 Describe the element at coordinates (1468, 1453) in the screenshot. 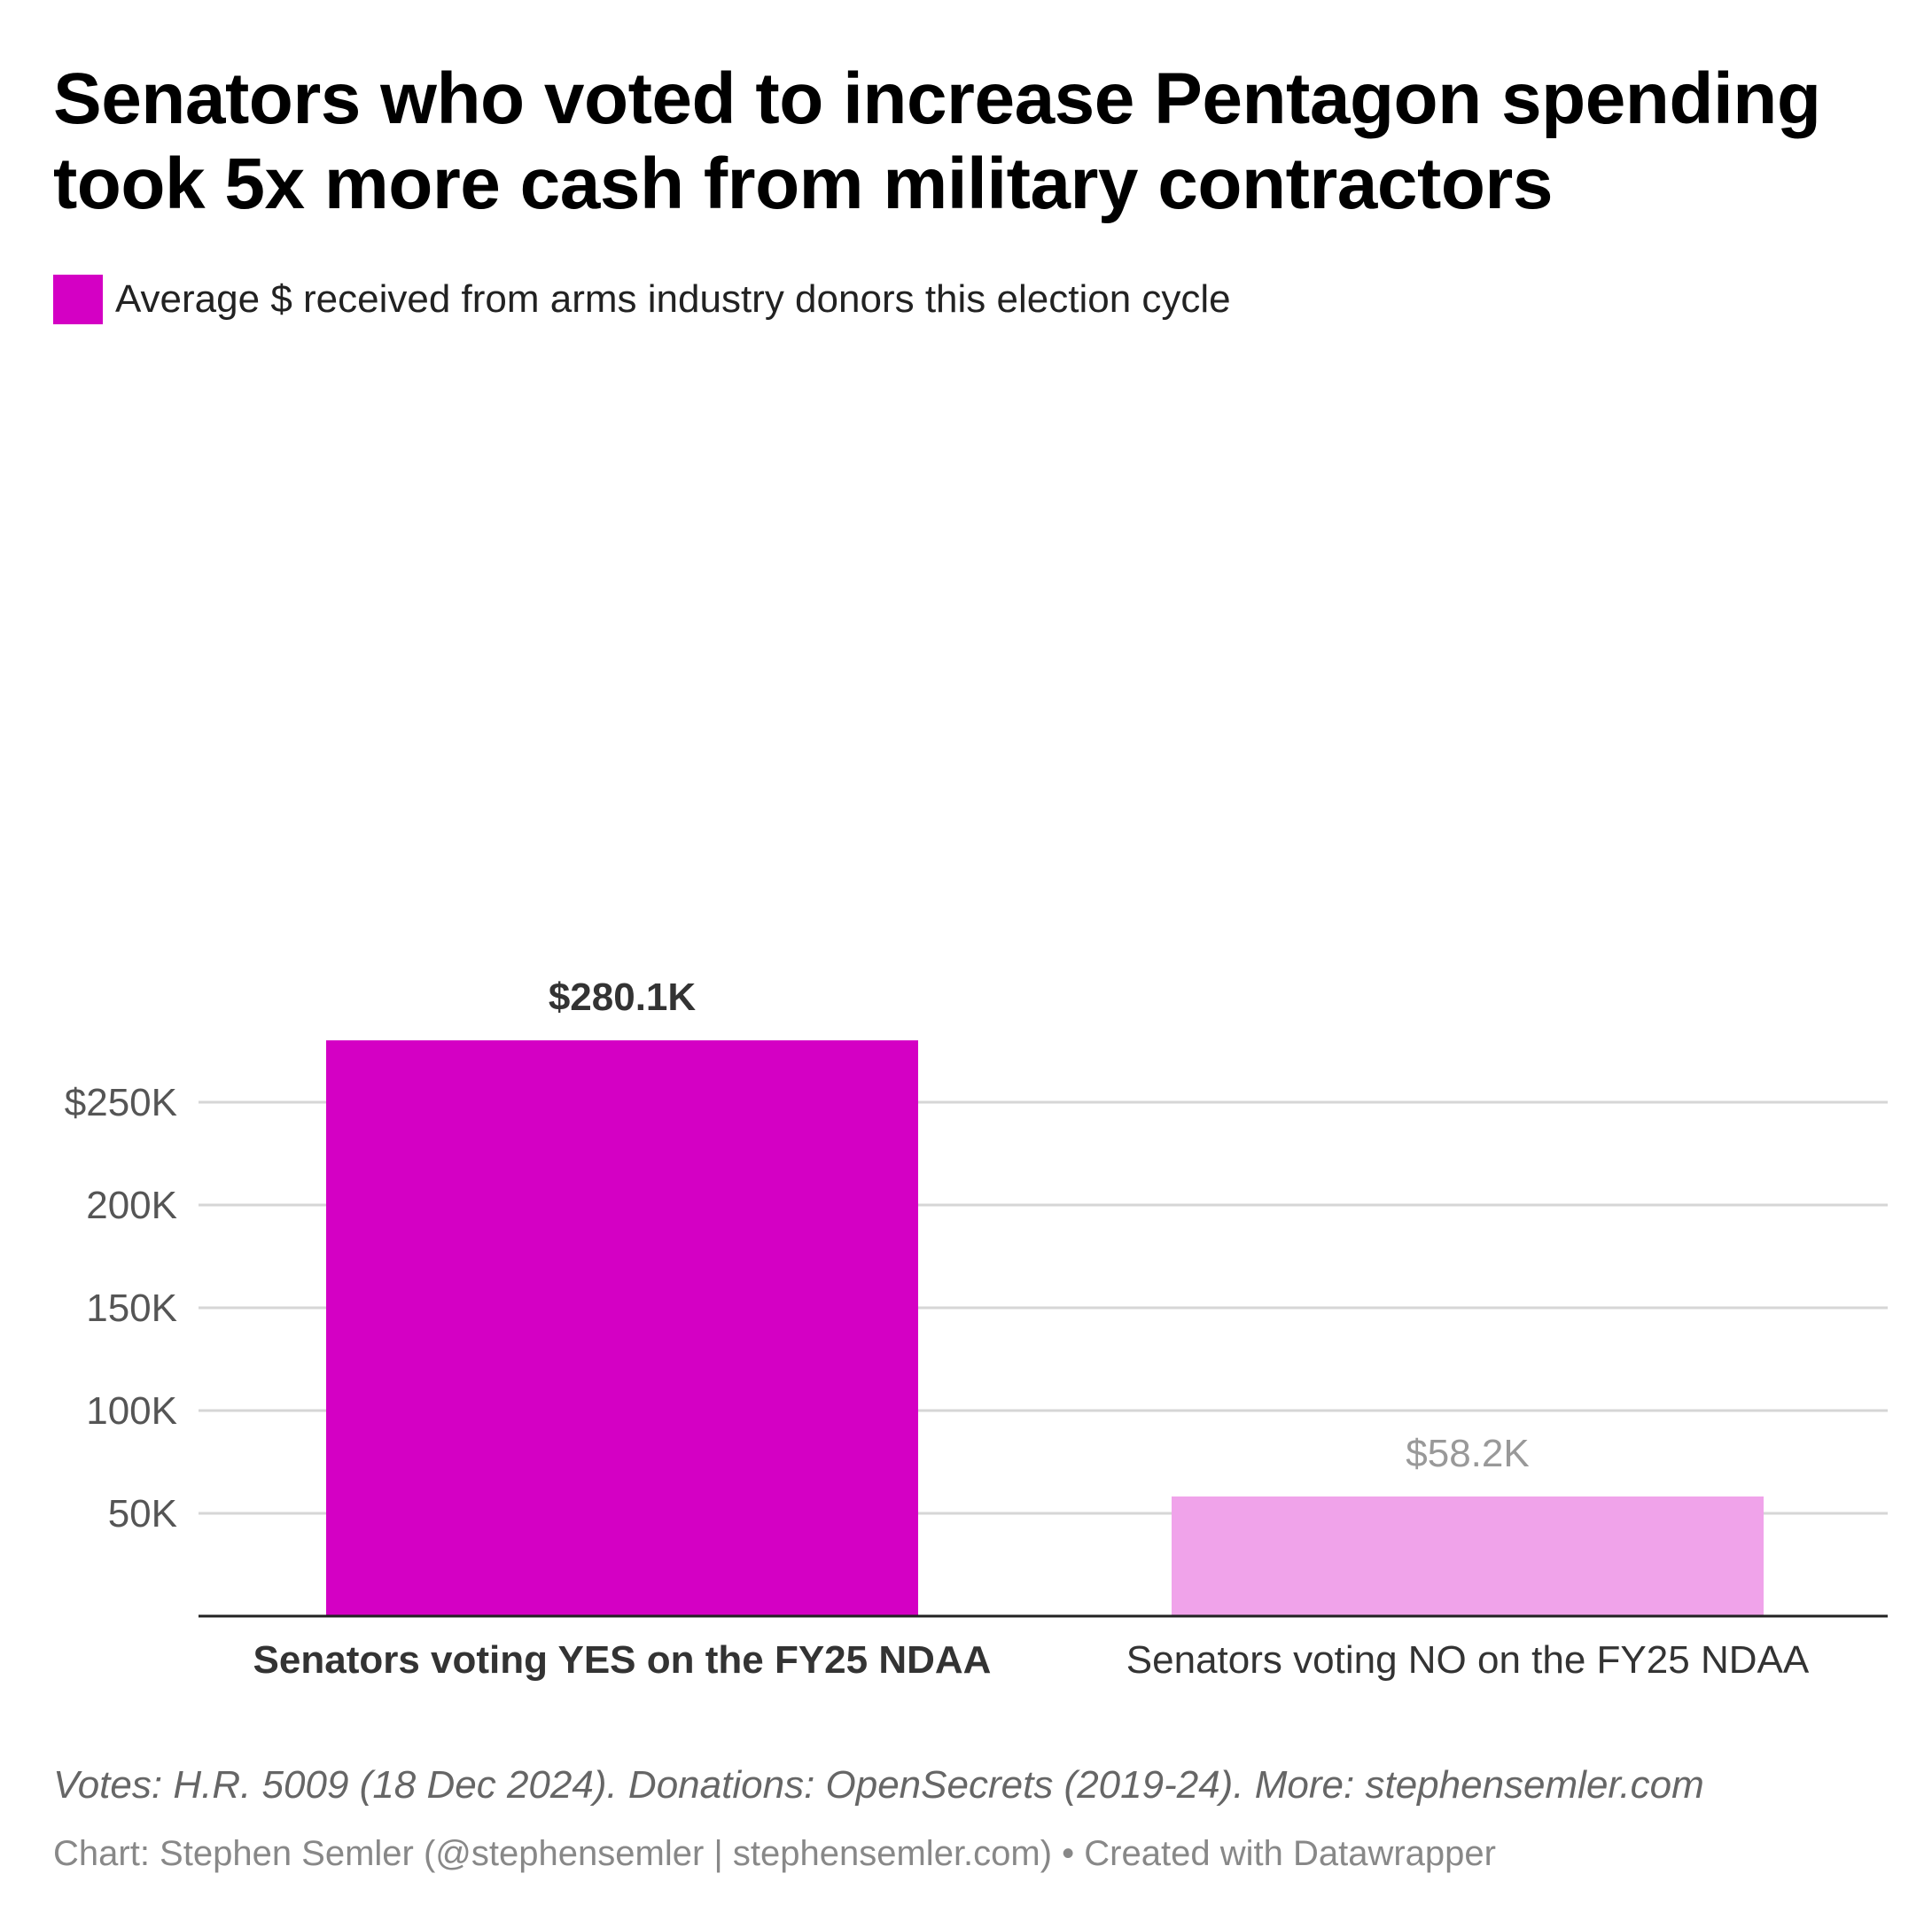

I see `bar-value-label: $58.2K` at that location.